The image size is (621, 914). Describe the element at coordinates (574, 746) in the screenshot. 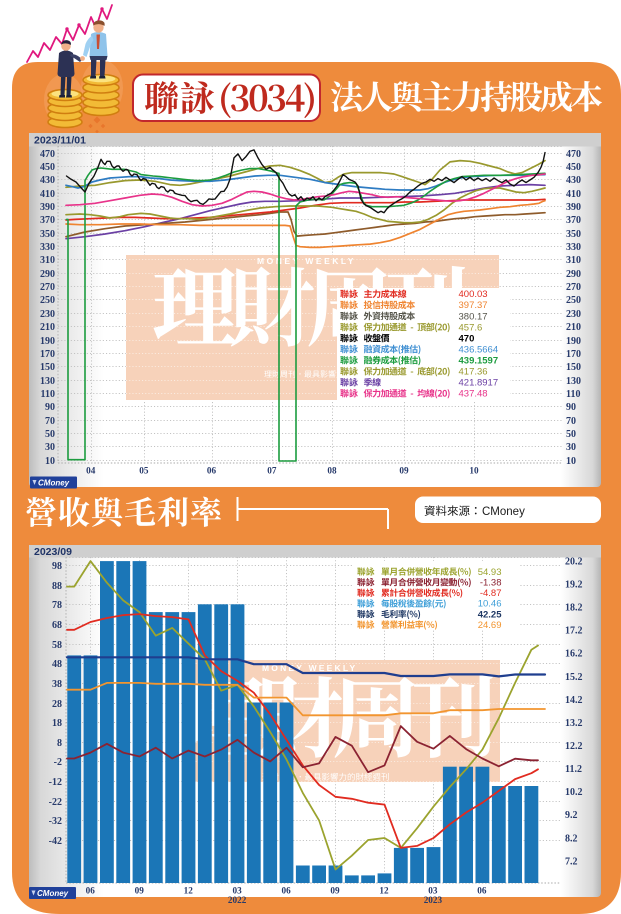

I see `svg-text: 12.2` at that location.